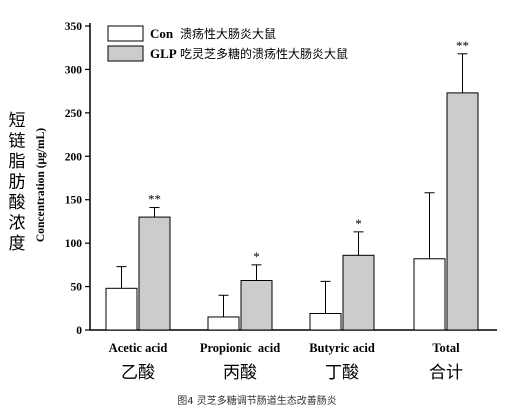  I want to click on y-tick-label: 200, so click(74, 157).